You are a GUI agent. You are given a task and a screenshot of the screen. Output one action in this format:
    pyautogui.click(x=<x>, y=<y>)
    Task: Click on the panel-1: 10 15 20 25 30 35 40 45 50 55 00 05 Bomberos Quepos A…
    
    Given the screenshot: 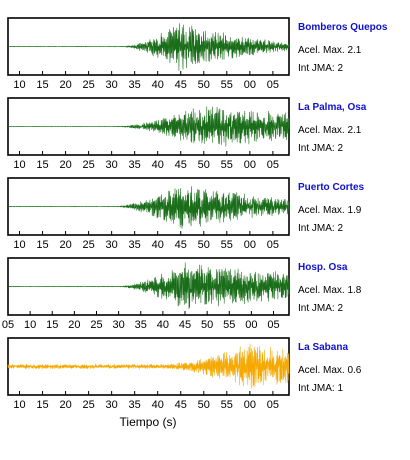 What is the action you would take?
    pyautogui.click(x=197, y=54)
    